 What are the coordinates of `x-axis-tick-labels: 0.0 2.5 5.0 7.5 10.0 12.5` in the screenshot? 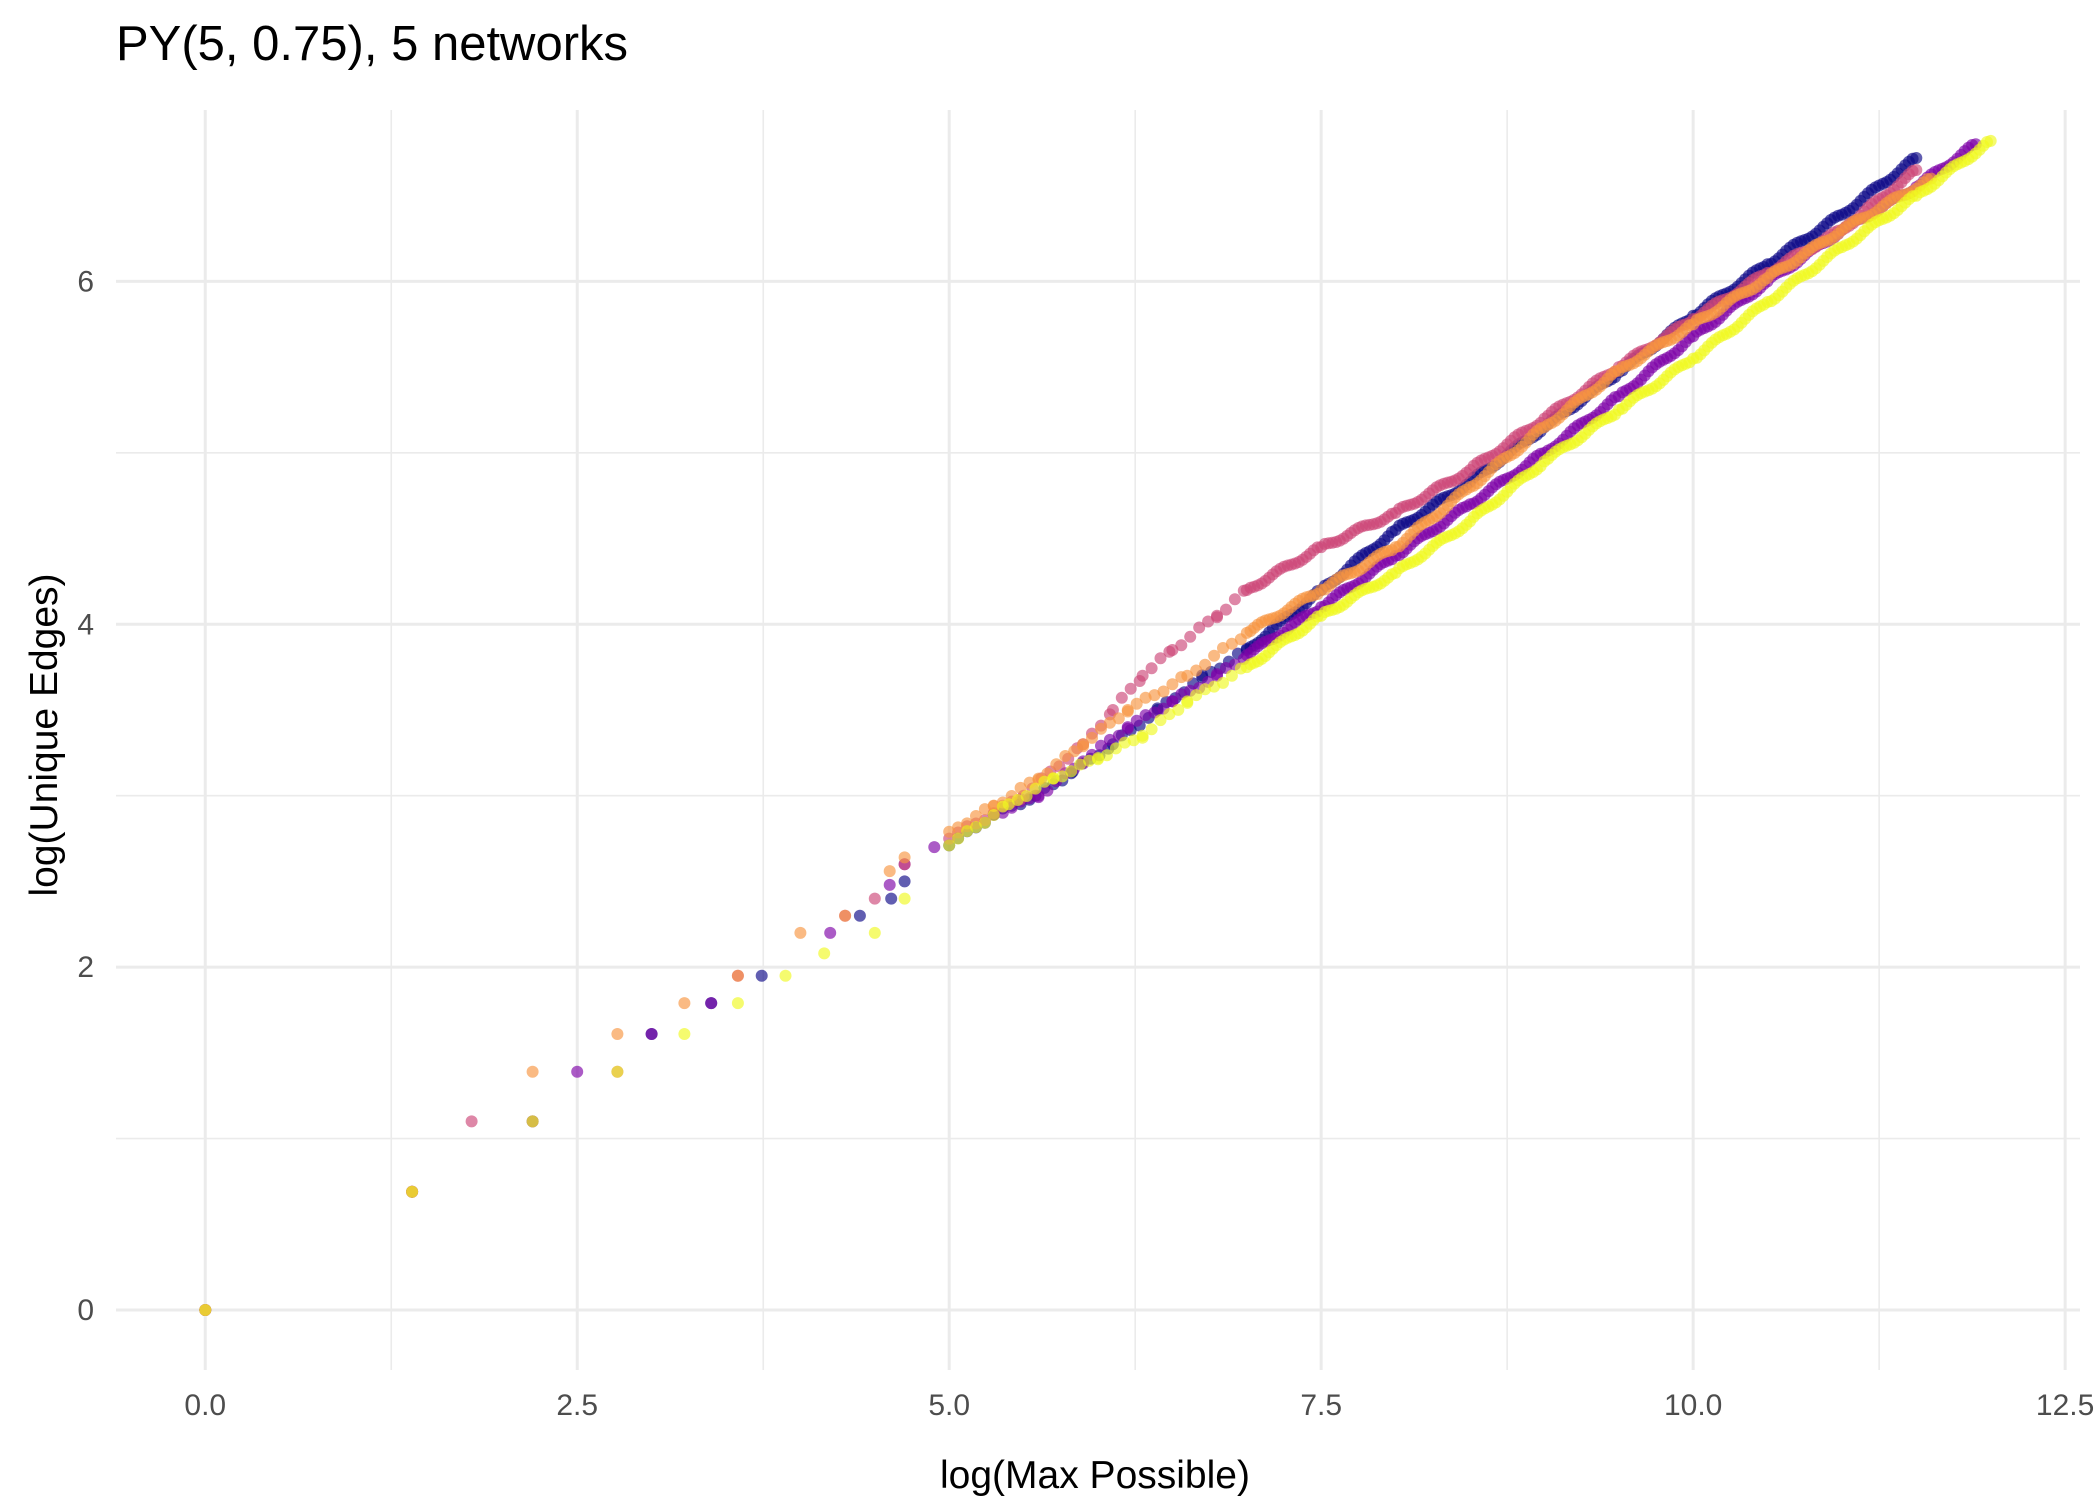 It's located at (1139, 1405).